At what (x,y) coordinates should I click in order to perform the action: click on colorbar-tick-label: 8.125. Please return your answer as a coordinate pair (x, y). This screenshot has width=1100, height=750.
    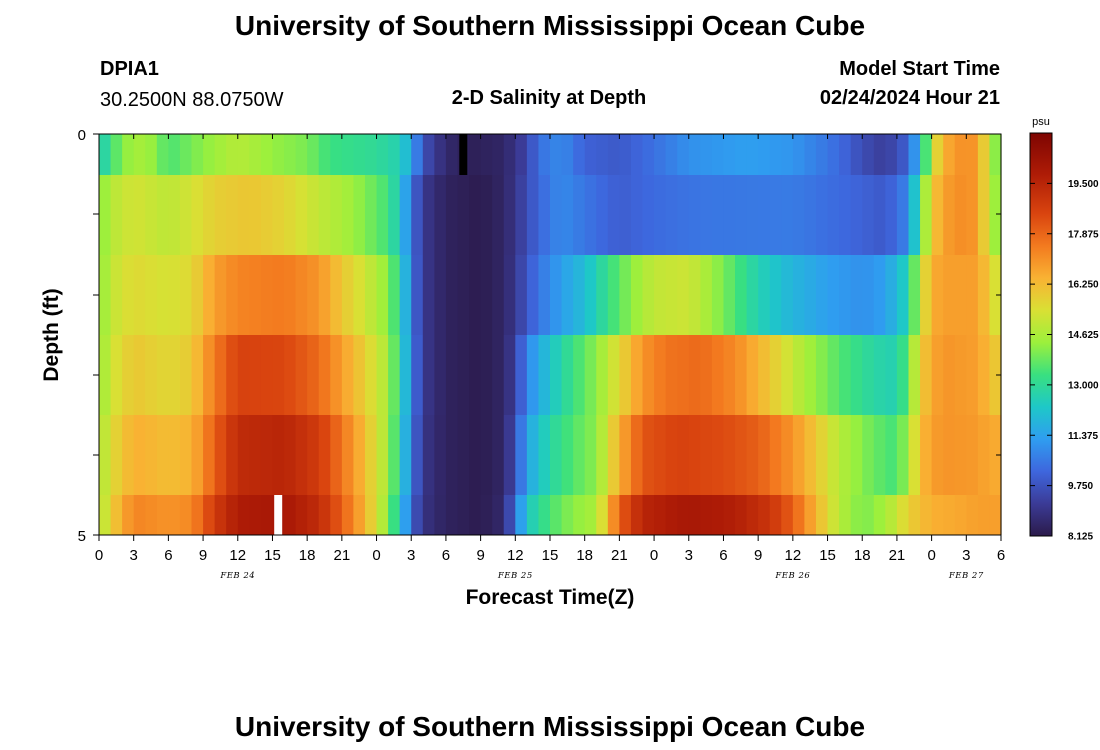
    Looking at the image, I should click on (1080, 537).